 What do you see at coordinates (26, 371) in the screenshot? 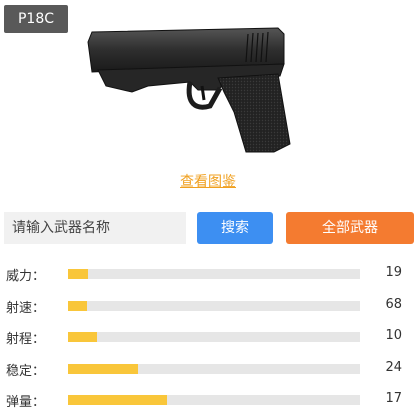
I see `stat-label: 稳定：` at bounding box center [26, 371].